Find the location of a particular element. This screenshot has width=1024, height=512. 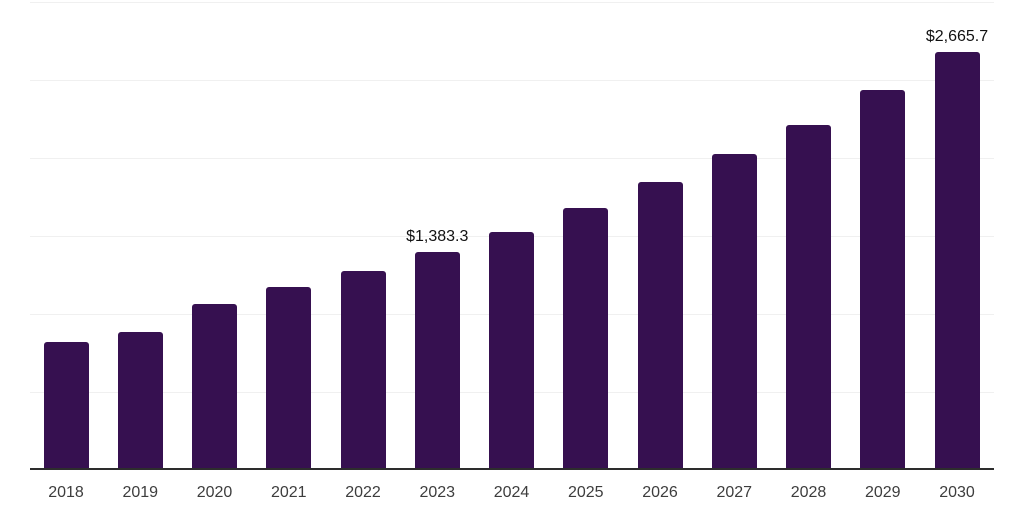

x-tick-2028: 2028 is located at coordinates (808, 492).